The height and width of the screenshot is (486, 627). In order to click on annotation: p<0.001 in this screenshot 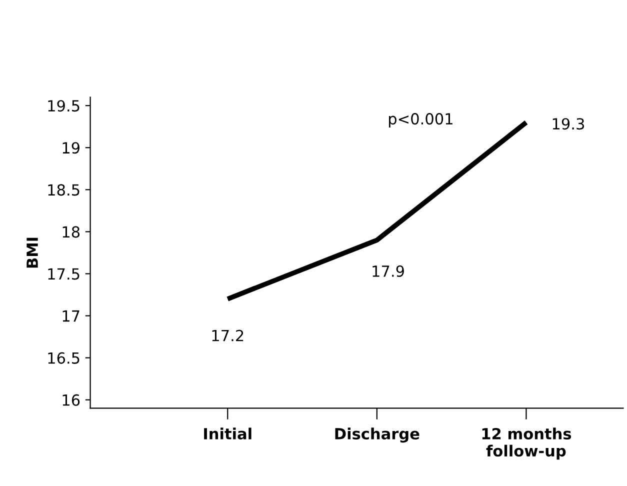, I will do `click(420, 120)`.